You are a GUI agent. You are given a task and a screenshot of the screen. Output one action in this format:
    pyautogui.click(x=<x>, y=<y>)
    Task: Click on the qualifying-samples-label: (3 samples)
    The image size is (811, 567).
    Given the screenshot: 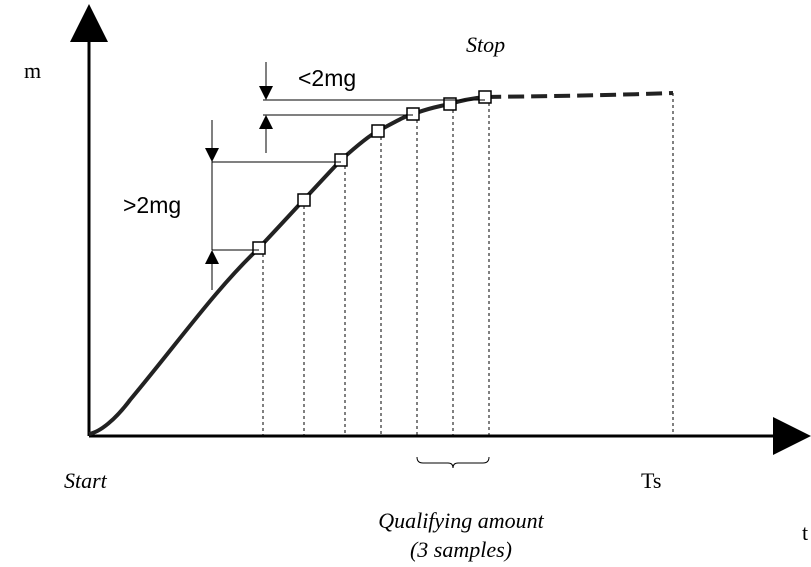 What is the action you would take?
    pyautogui.click(x=461, y=549)
    